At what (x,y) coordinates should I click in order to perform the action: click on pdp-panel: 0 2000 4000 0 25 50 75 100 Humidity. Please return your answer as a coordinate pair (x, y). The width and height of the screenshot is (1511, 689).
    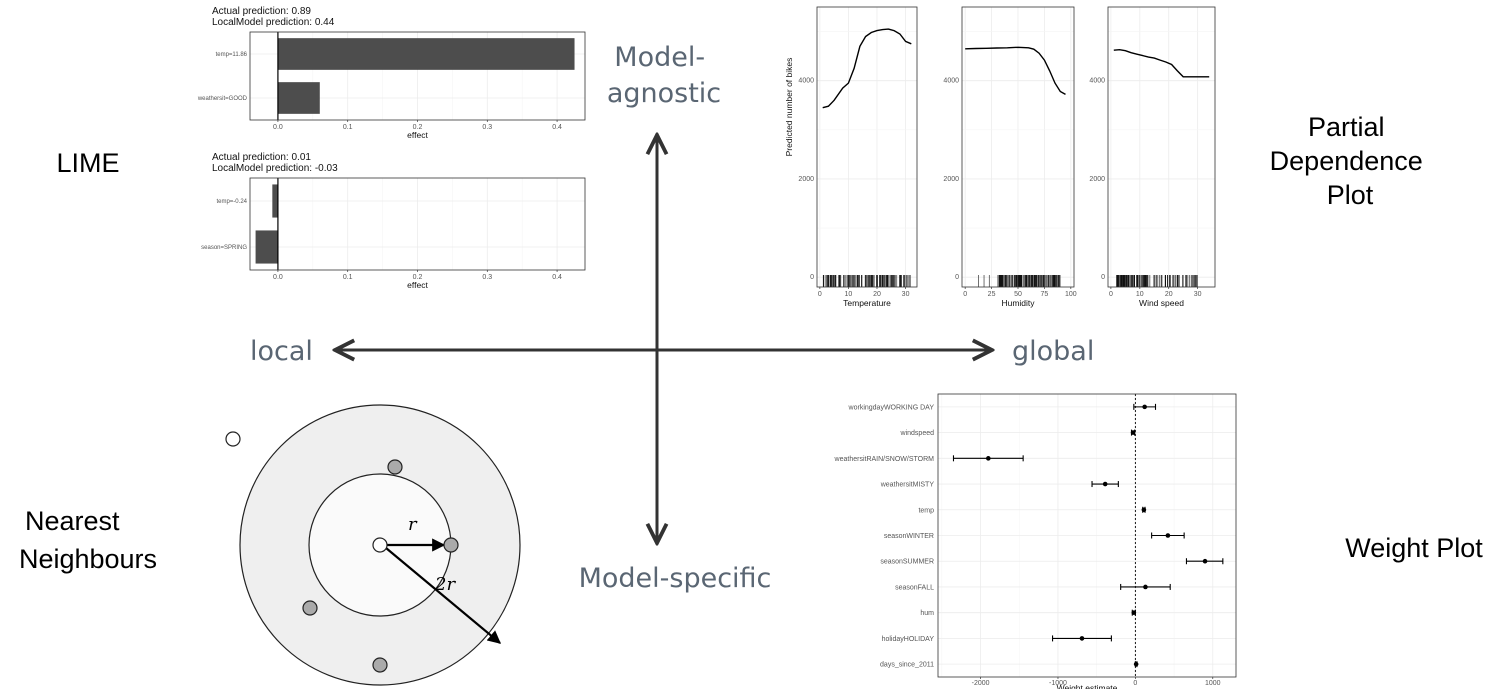
    Looking at the image, I should click on (1010, 157).